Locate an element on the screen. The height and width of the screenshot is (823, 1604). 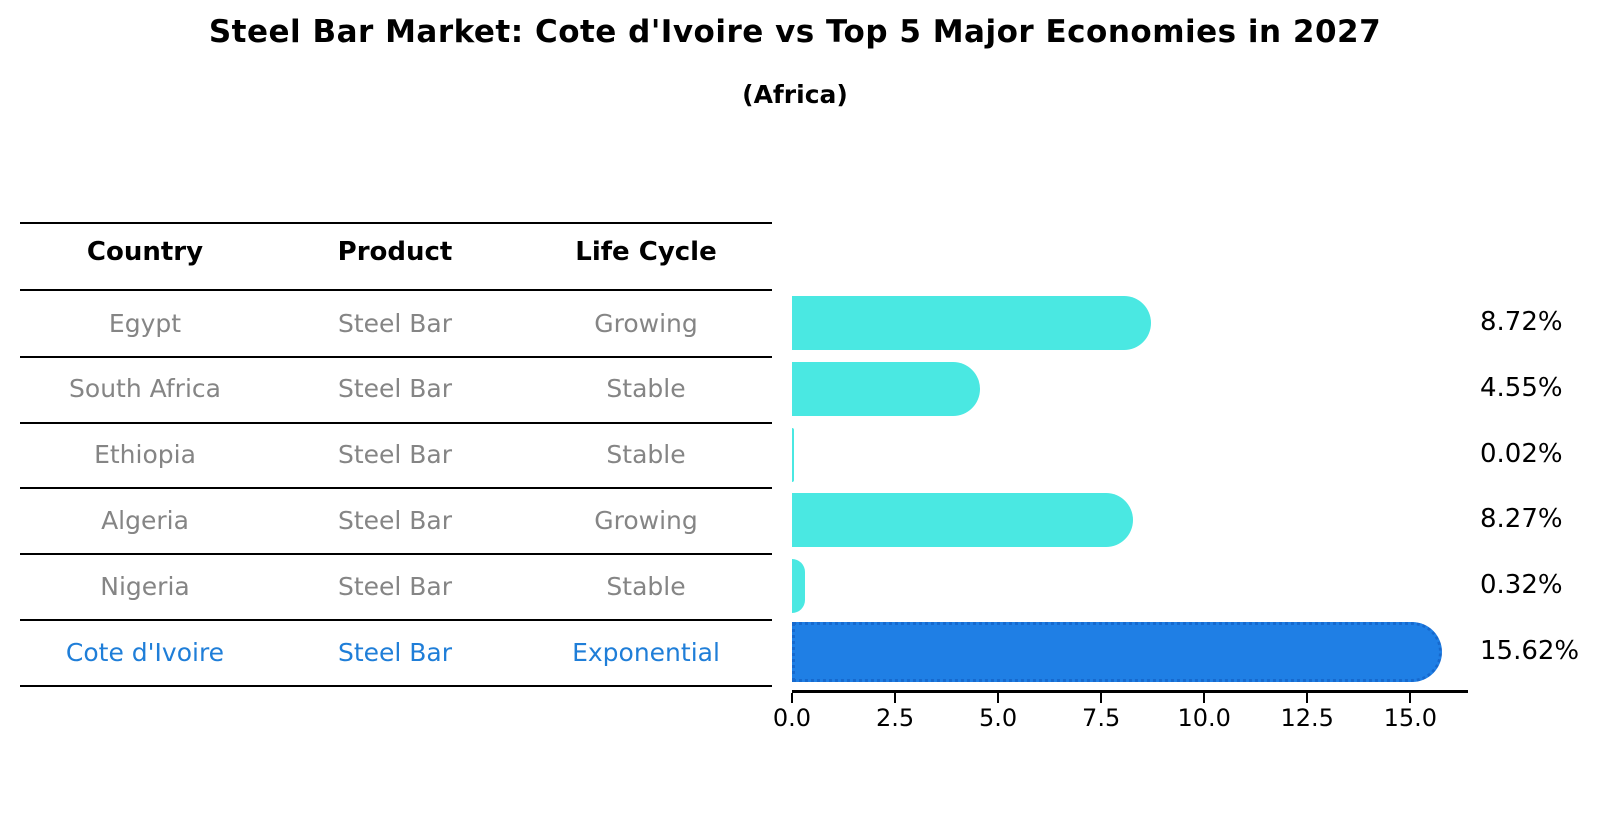
chart-subtitle: (Africa) is located at coordinates (795, 94).